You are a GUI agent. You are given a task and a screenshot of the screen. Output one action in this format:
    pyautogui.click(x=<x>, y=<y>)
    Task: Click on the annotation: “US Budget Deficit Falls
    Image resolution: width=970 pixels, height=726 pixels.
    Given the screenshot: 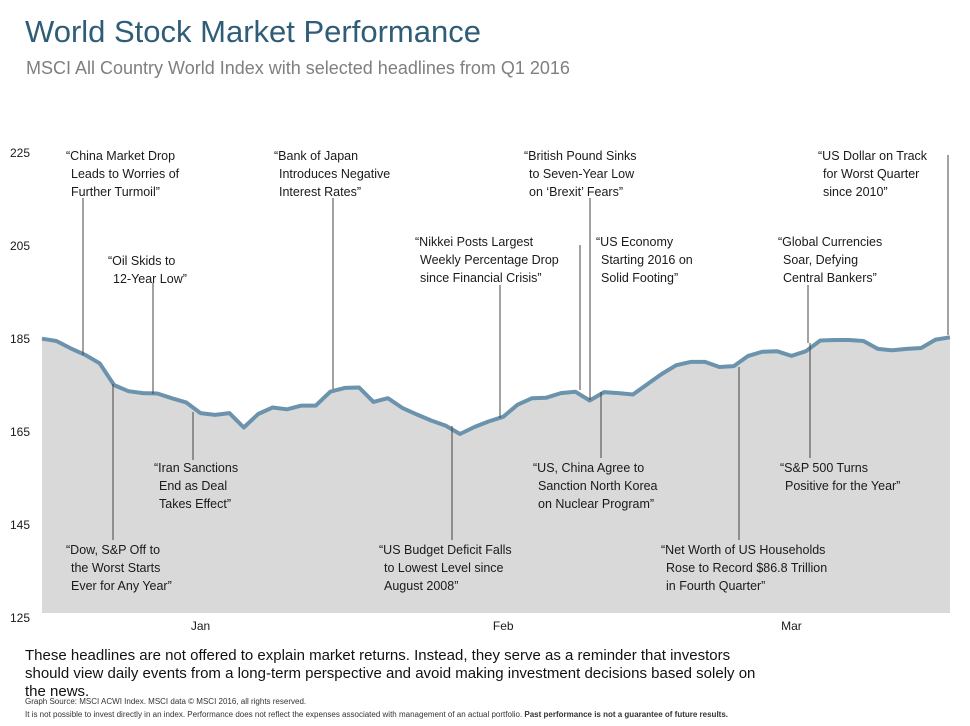 What is the action you would take?
    pyautogui.click(x=445, y=550)
    